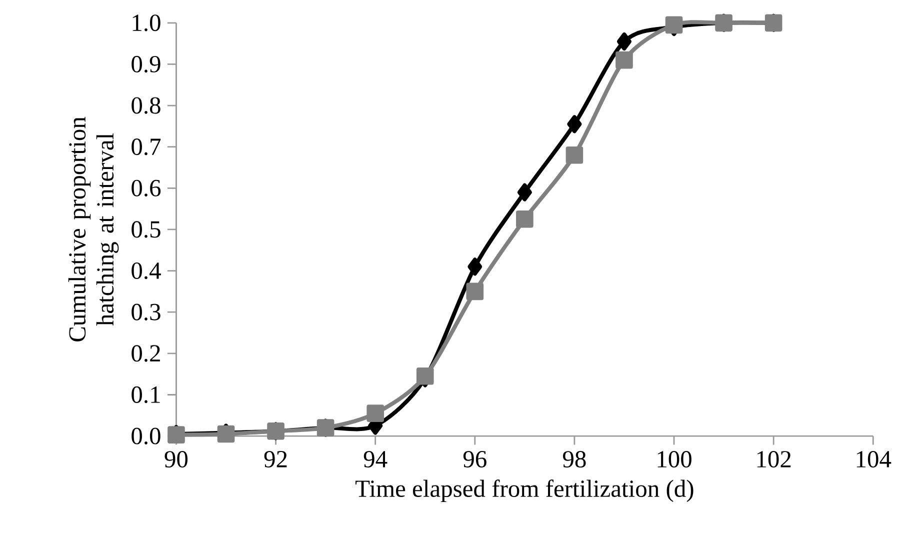  I want to click on x-axis-title: Time elapsed from fertilization (d), so click(525, 490).